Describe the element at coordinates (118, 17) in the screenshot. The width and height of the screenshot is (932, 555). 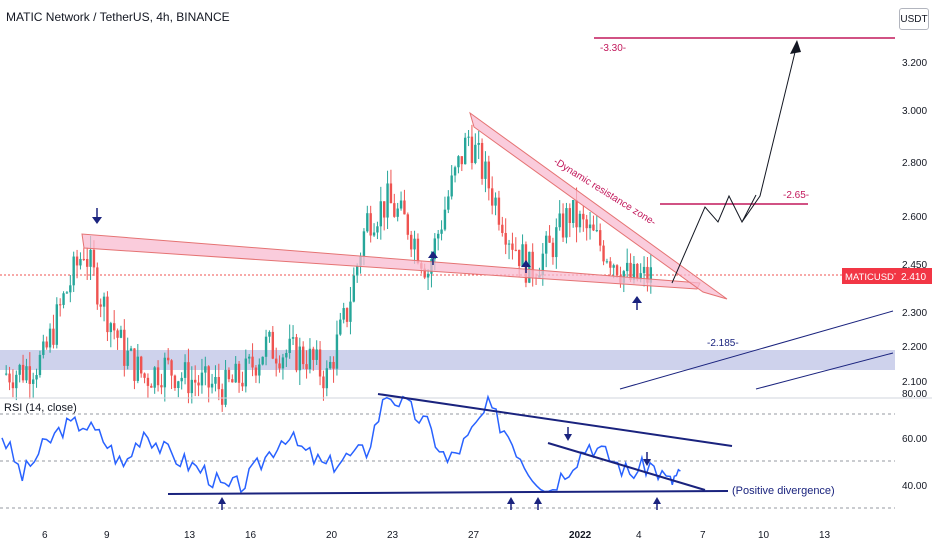
I see `chart-title: MATIC Network / TetherUS, 4h, BINANCE` at that location.